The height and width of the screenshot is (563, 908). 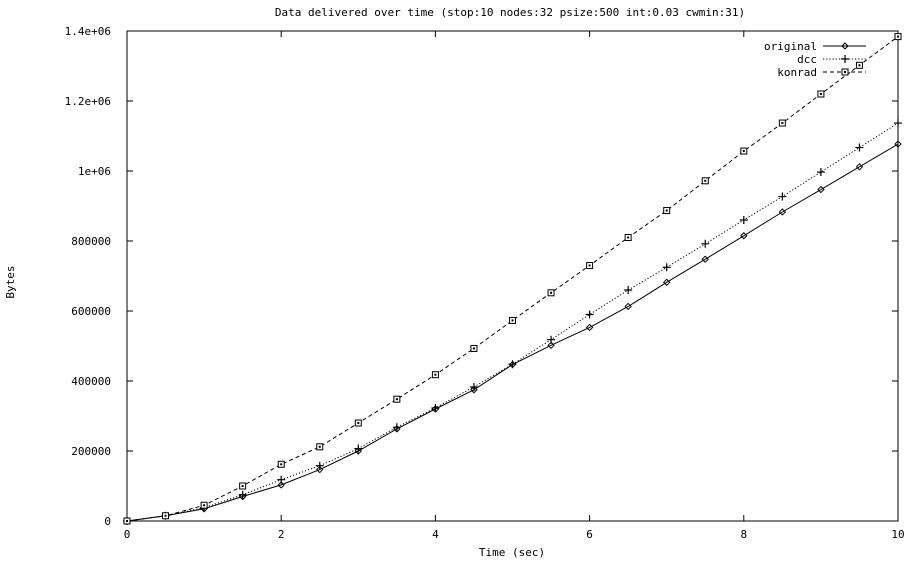 I want to click on y-tick-label: 200000, so click(x=91, y=451).